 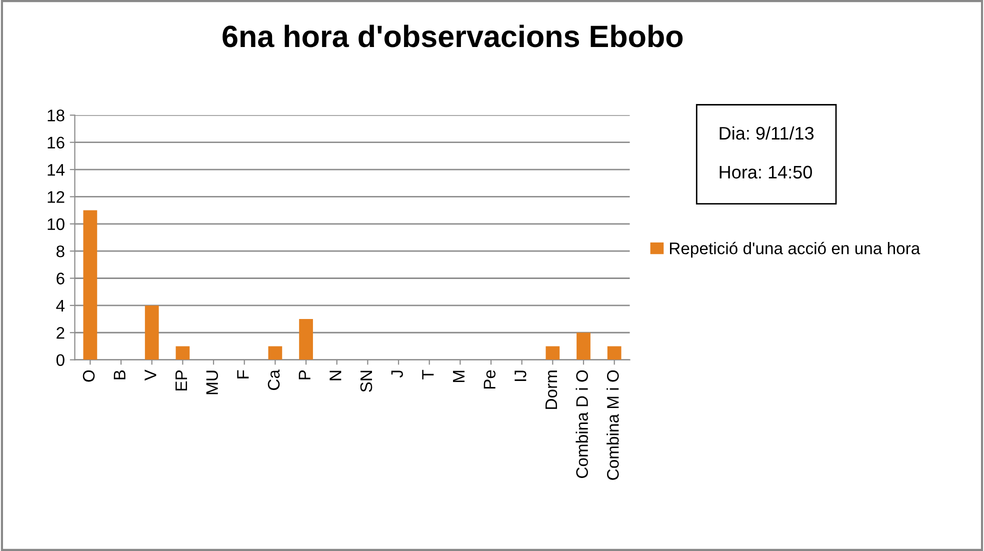 I want to click on x-tick-label: J, so click(x=397, y=374).